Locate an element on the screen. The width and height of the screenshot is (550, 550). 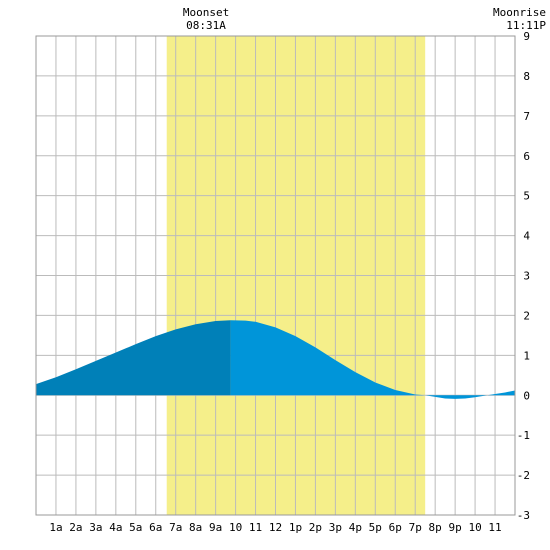
tide-area is located at coordinates (275, 359).